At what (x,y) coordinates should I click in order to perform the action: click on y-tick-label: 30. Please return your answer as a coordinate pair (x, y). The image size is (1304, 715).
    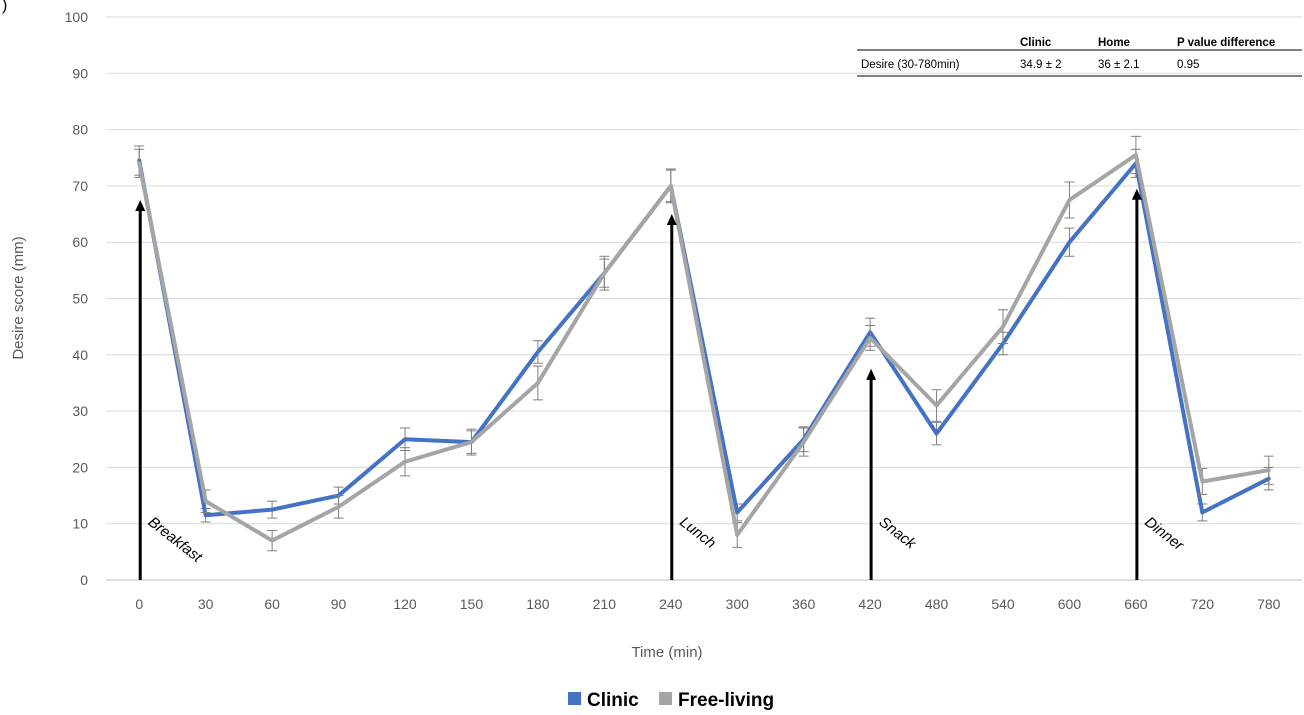
    Looking at the image, I should click on (80, 411).